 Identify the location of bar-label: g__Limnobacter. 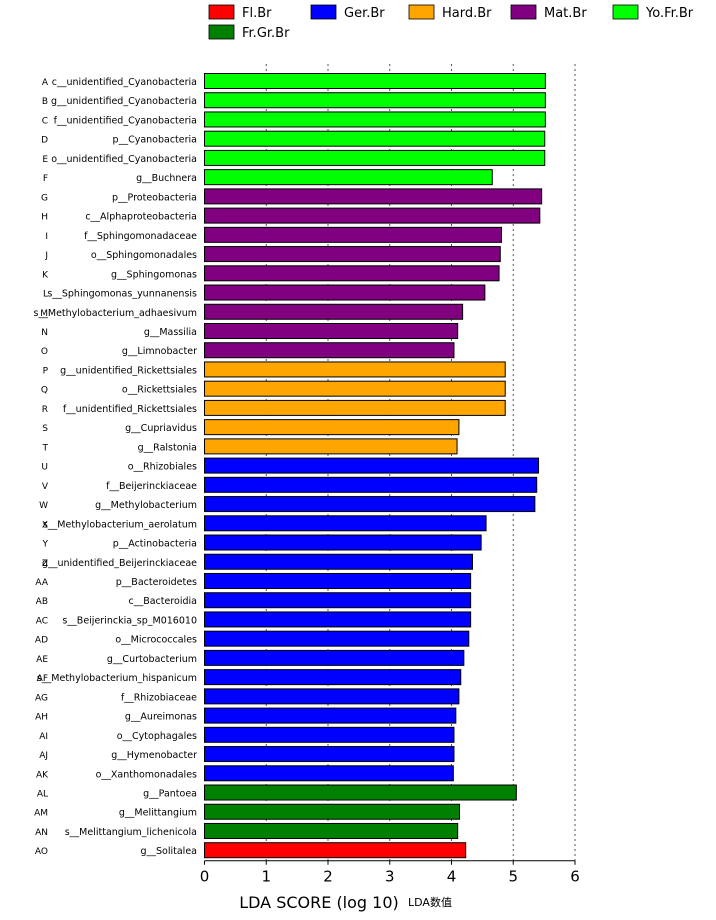
(159, 351).